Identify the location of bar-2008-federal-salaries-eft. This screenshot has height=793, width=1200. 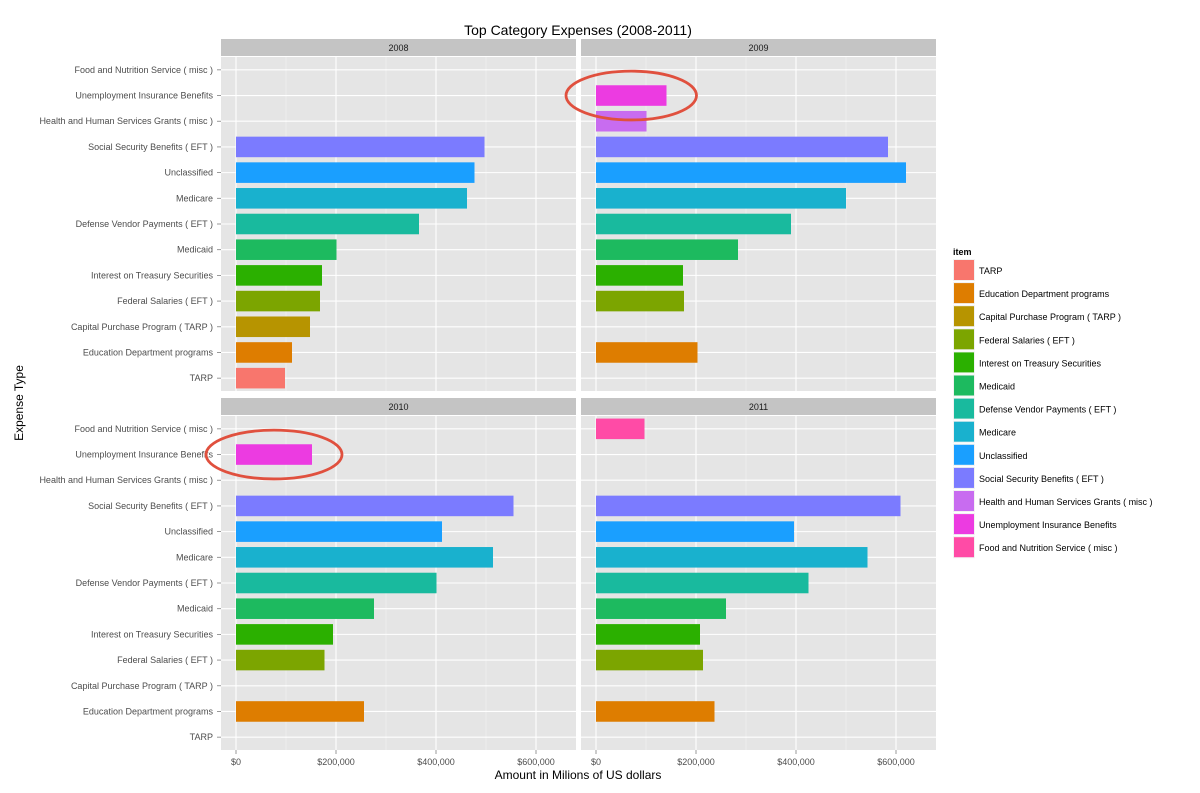
(278, 301).